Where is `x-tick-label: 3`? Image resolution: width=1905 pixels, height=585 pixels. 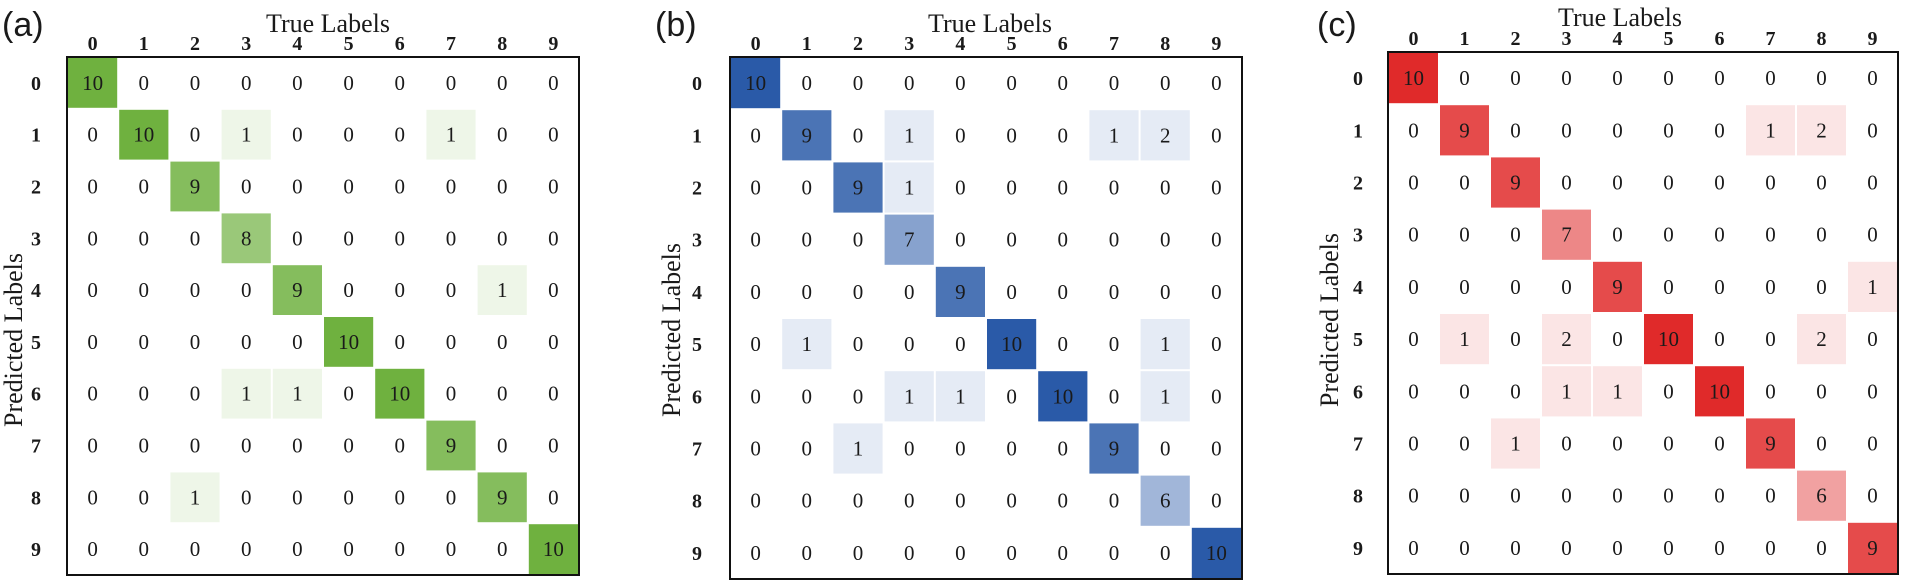
x-tick-label: 3 is located at coordinates (1567, 39).